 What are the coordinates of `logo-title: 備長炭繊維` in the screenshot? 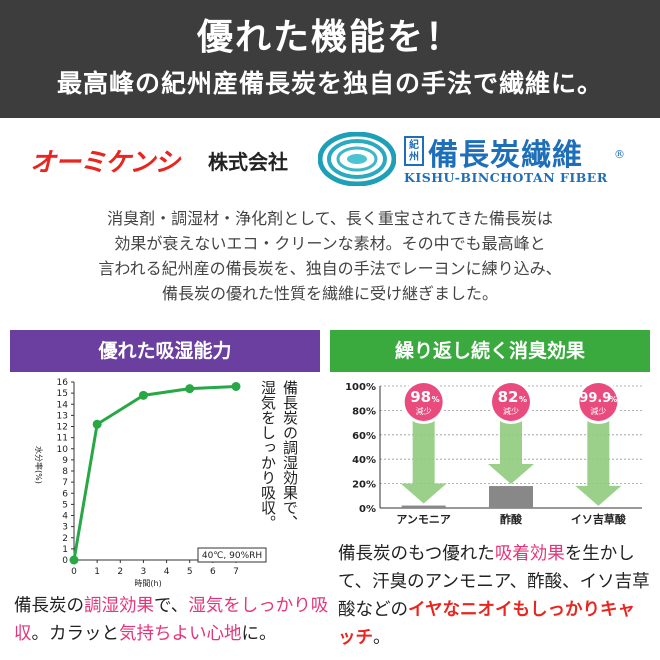 It's located at (505, 155).